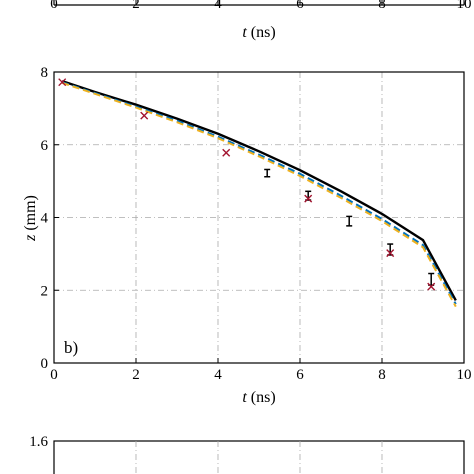  What do you see at coordinates (464, 6) in the screenshot?
I see `top-panel-x-tick-label: 10` at bounding box center [464, 6].